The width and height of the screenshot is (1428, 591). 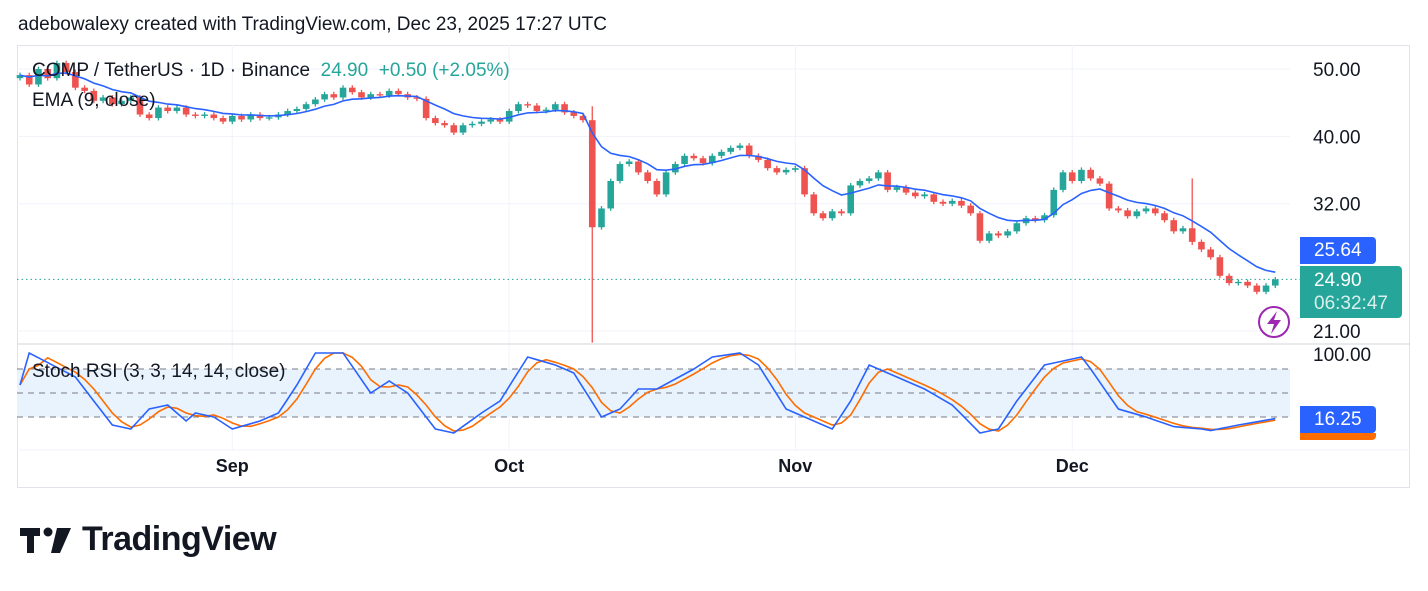 What do you see at coordinates (444, 70) in the screenshot?
I see `price-change: +0.50 (+2.05%)` at bounding box center [444, 70].